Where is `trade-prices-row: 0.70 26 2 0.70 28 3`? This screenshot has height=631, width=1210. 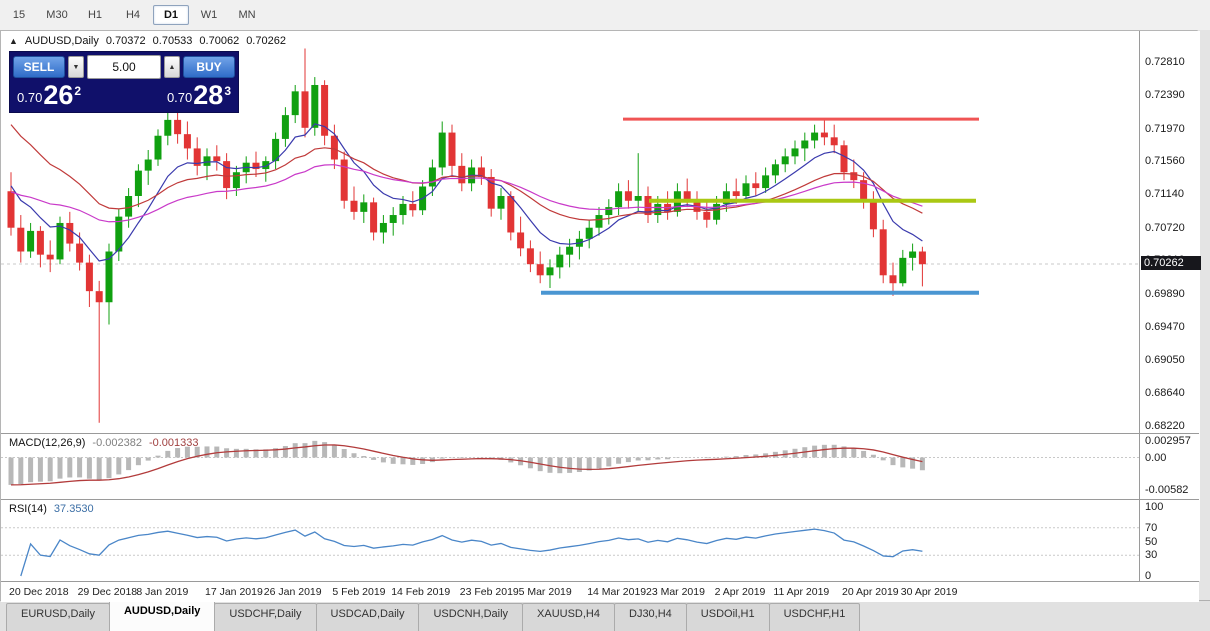 trade-prices-row: 0.70 26 2 0.70 28 3 is located at coordinates (124, 94).